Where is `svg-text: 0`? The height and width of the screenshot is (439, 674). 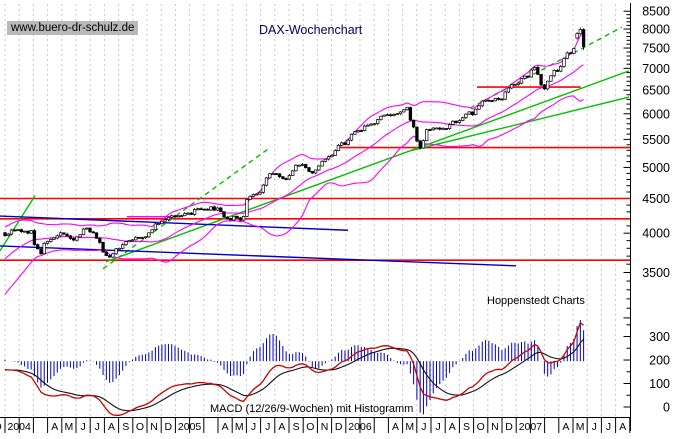 svg-text: 0 is located at coordinates (666, 408).